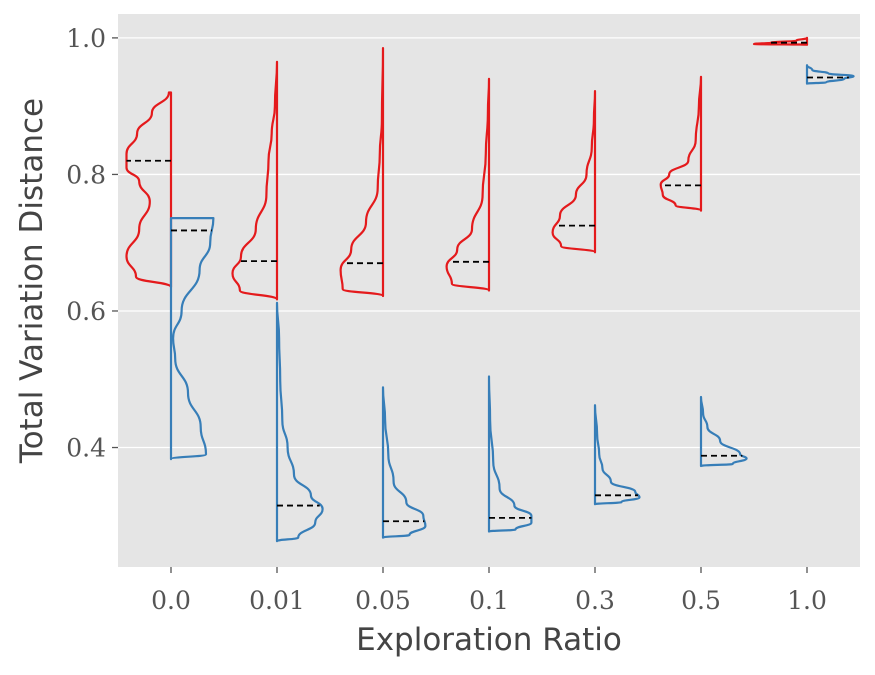  What do you see at coordinates (489, 600) in the screenshot?
I see `x-tick-label: 0.1` at bounding box center [489, 600].